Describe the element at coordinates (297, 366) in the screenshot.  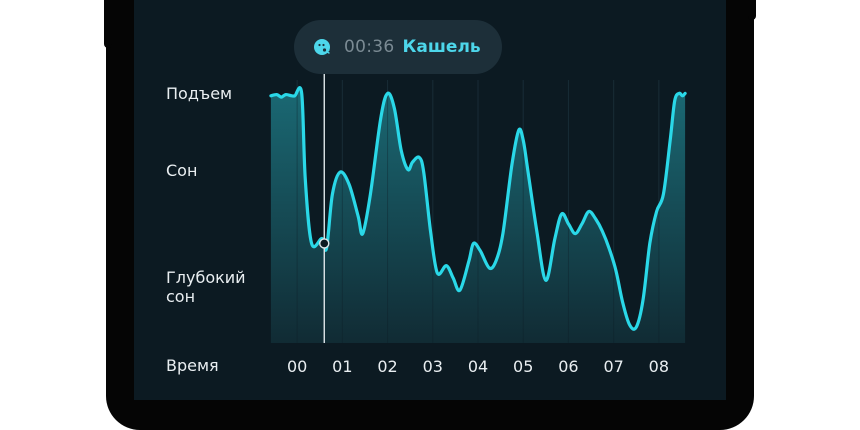
I see `x-tick-label-00: 00` at that location.